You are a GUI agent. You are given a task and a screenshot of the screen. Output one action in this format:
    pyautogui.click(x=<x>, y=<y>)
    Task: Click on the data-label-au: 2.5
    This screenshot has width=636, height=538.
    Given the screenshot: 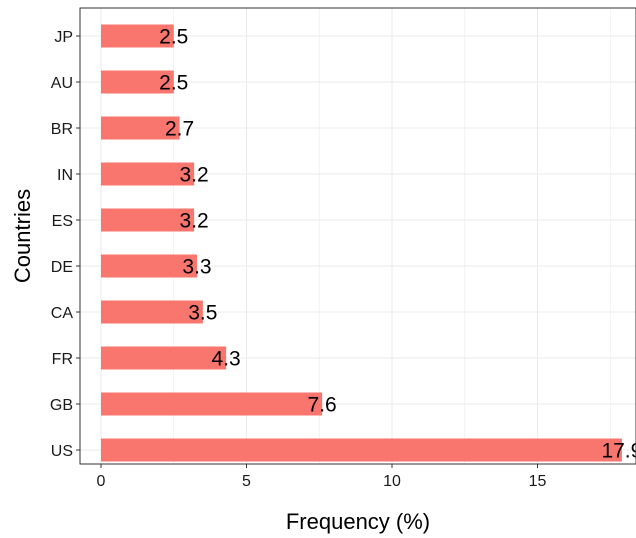 What is the action you would take?
    pyautogui.click(x=173, y=83)
    